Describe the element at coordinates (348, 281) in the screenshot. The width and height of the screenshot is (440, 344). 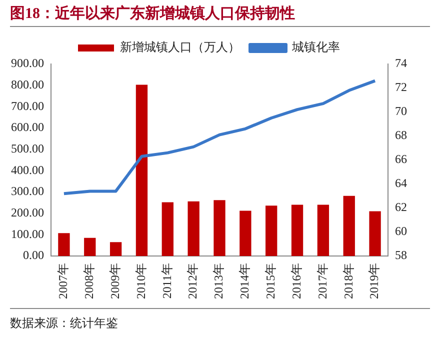
I see `x-tick-label: 2018年` at that location.